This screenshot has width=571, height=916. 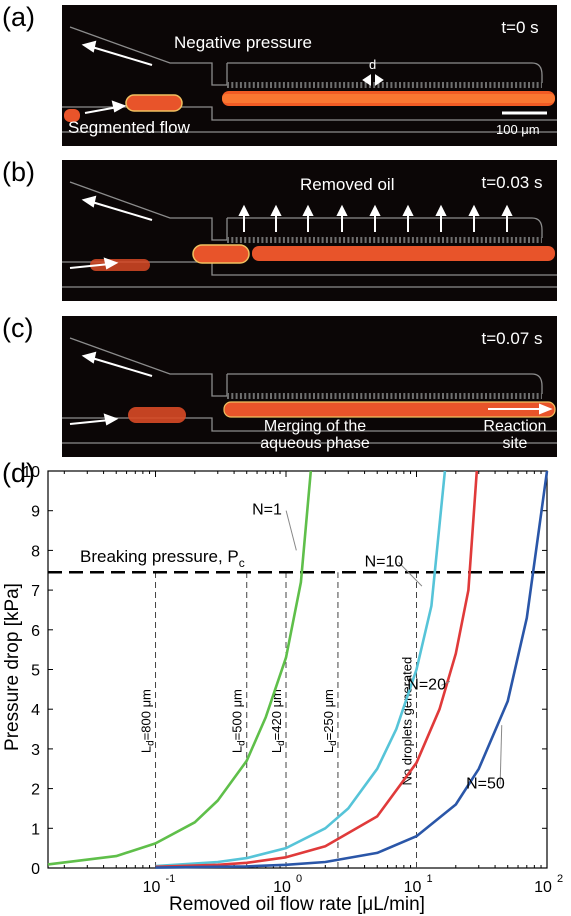 I want to click on panel-label-d: (d), so click(x=18, y=473).